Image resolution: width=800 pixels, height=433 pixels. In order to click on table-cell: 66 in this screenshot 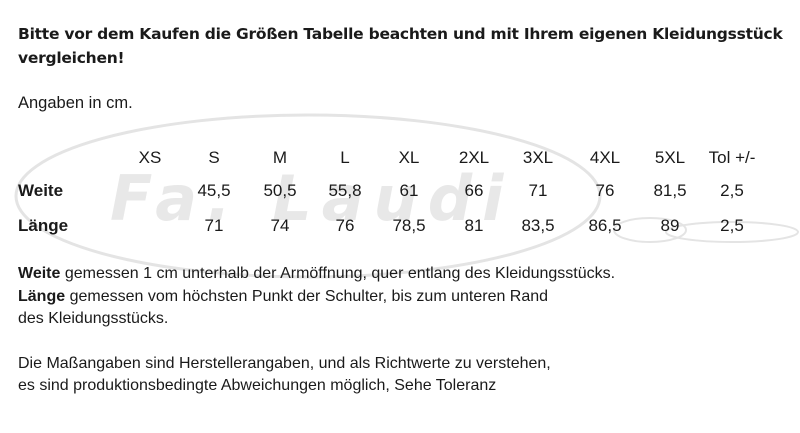, I will do `click(474, 190)`.